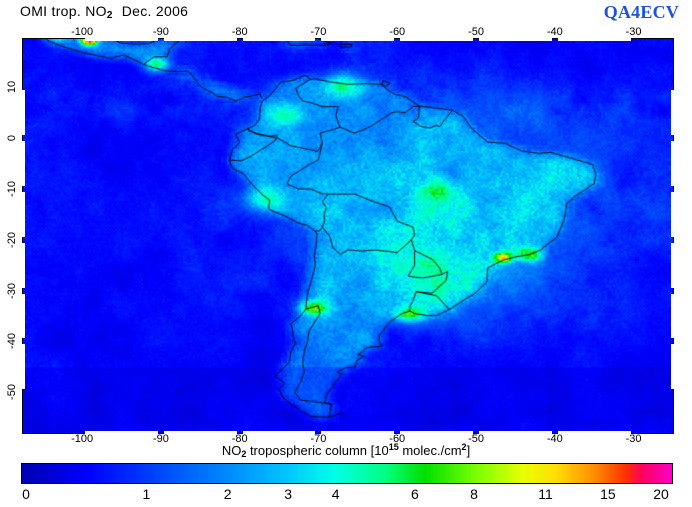  Describe the element at coordinates (318, 32) in the screenshot. I see `lon-tick-label-top: -70` at that location.